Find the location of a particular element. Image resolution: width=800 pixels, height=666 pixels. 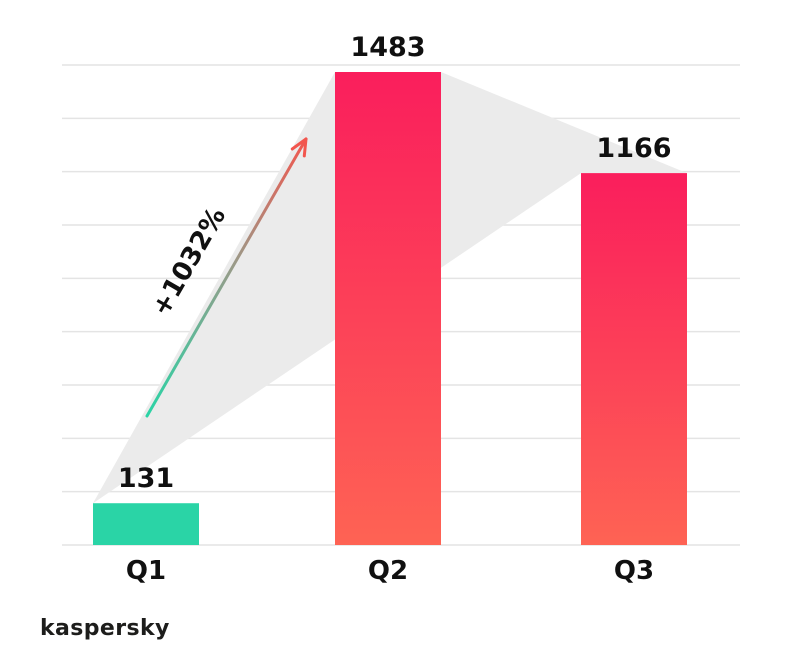

bar-q3 is located at coordinates (634, 359).